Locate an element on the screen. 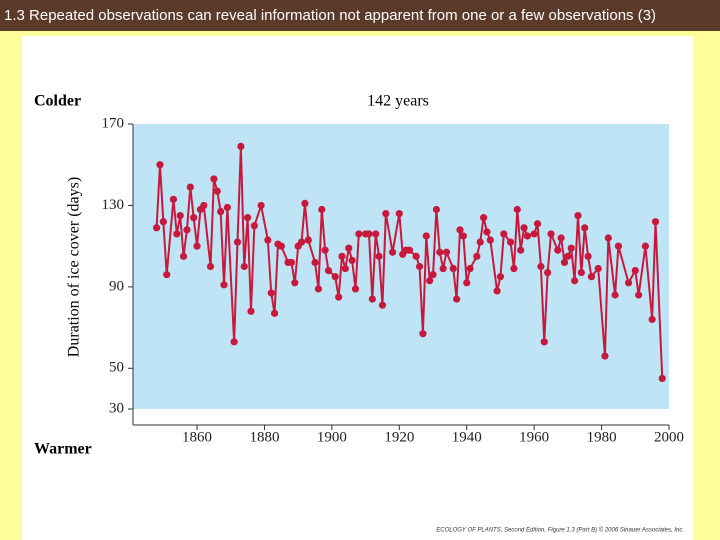 This screenshot has height=540, width=720. y-tick-label: 30 is located at coordinates (116, 408).